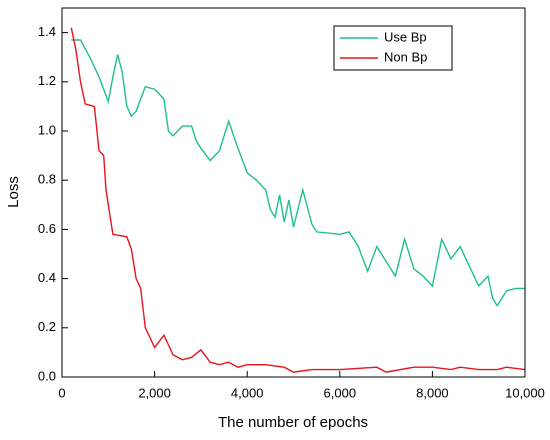  What do you see at coordinates (47, 31) in the screenshot?
I see `y-tick-label: 1.4` at bounding box center [47, 31].